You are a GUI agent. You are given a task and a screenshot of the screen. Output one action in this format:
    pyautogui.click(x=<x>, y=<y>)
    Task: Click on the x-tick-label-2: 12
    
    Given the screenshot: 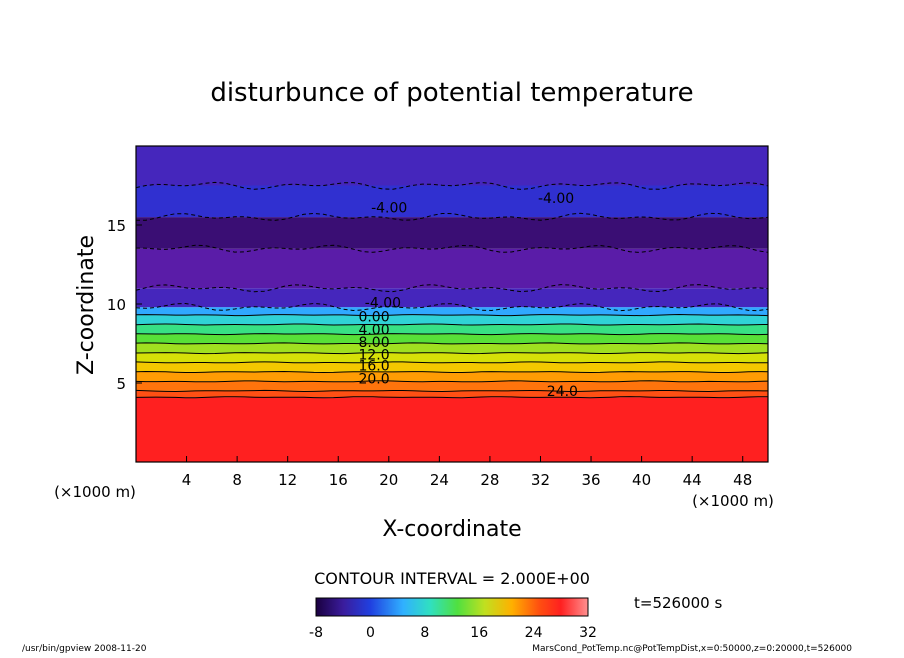 What is the action you would take?
    pyautogui.click(x=287, y=480)
    